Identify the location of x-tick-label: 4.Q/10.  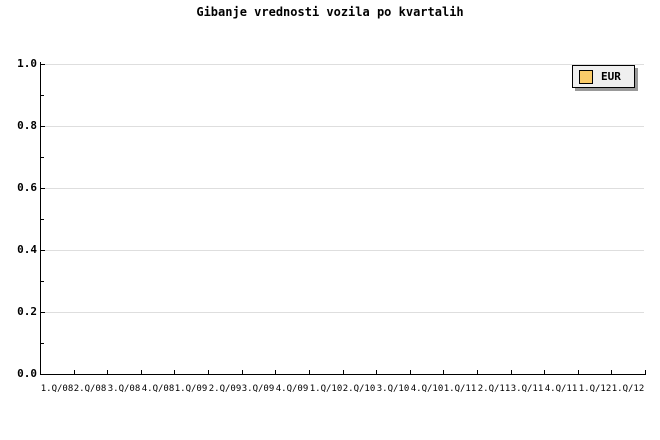
(427, 389).